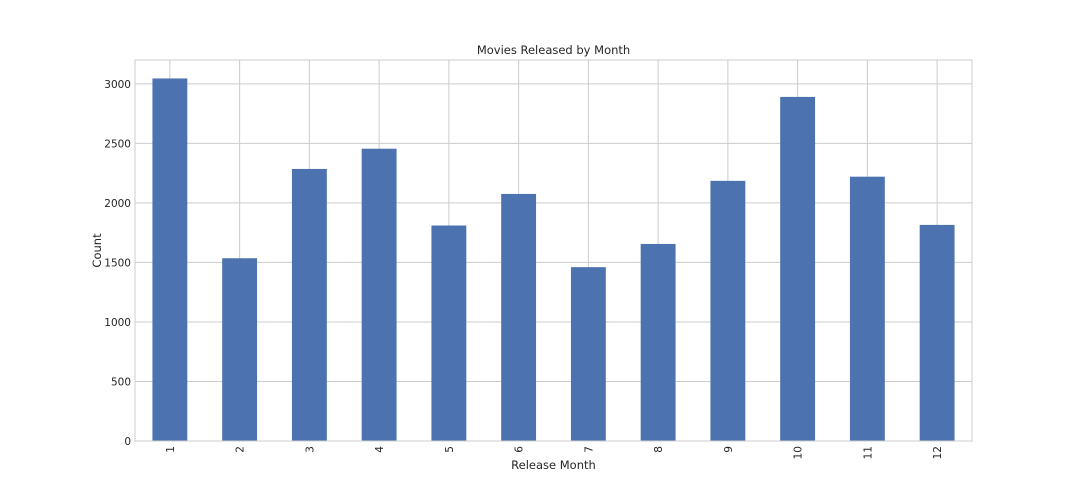 This screenshot has height=504, width=1080. What do you see at coordinates (117, 204) in the screenshot?
I see `y-tick-label: 2000` at bounding box center [117, 204].